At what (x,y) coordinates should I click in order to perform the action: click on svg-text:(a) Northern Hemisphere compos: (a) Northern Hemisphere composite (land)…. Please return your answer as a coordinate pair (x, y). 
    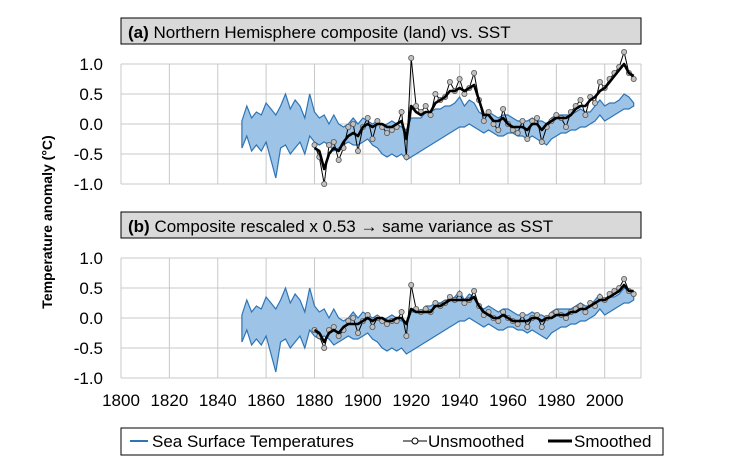
    Looking at the image, I should click on (319, 32).